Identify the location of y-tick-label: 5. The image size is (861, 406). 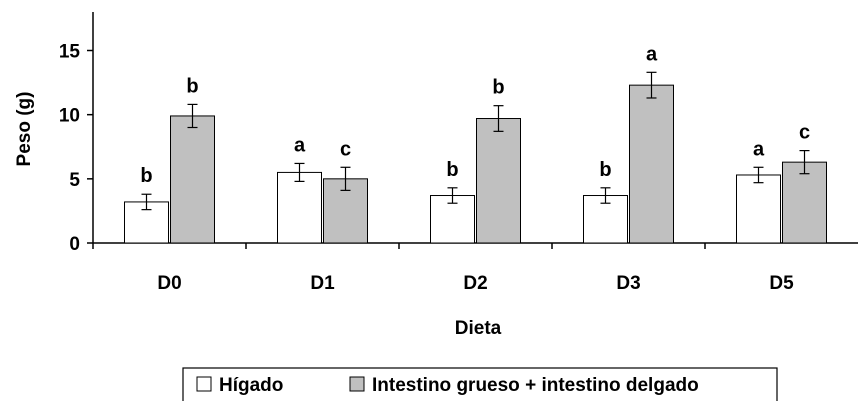
(74, 180).